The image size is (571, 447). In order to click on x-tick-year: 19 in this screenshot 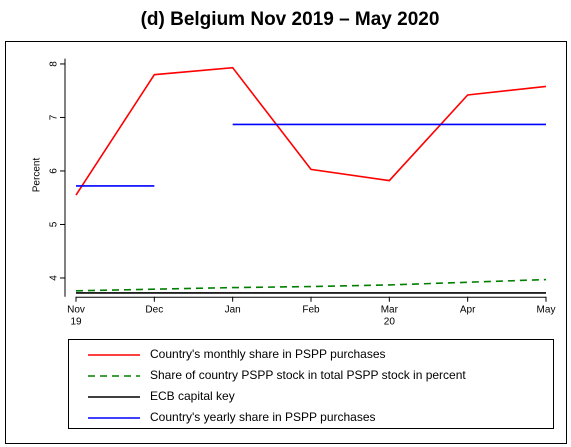, I will do `click(76, 321)`.